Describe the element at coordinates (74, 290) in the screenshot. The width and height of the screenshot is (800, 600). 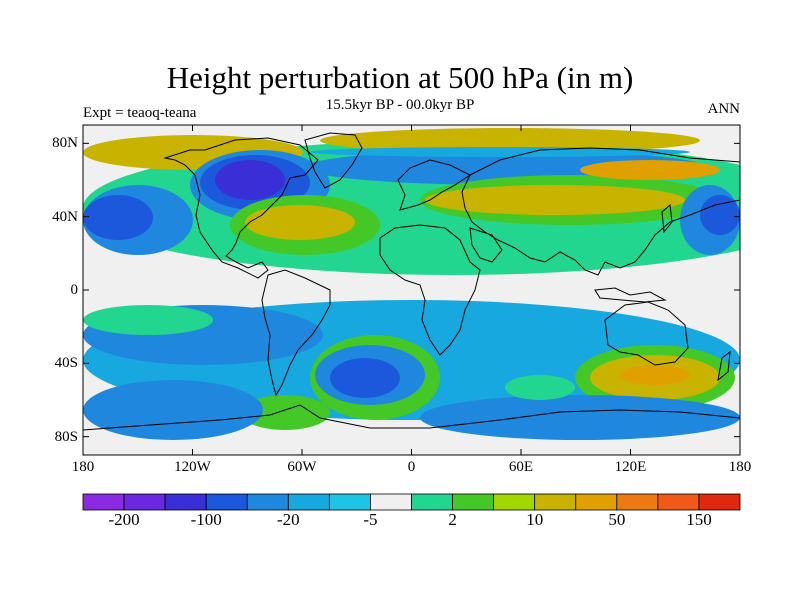
I see `lat-label: 0` at that location.